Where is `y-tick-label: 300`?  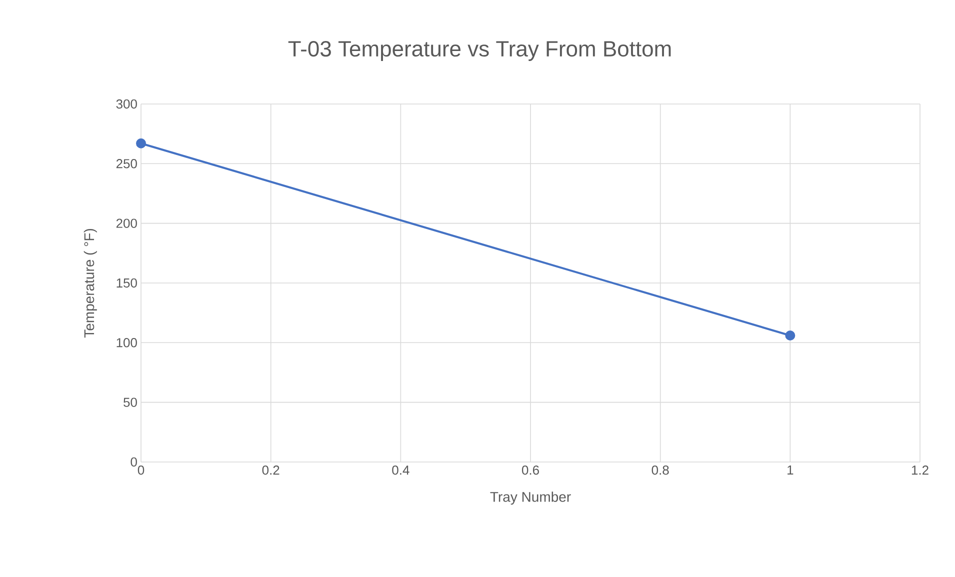 y-tick-label: 300 is located at coordinates (126, 104).